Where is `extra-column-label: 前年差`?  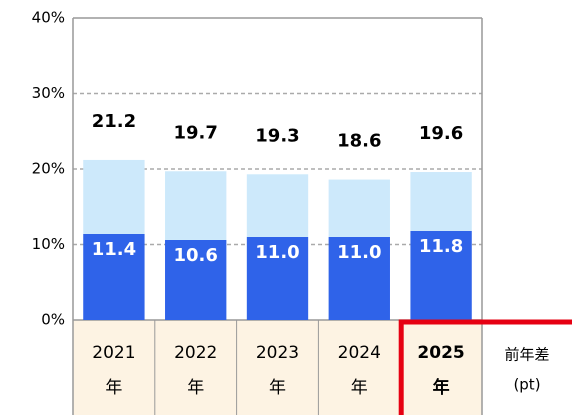 extra-column-label: 前年差 is located at coordinates (526, 355).